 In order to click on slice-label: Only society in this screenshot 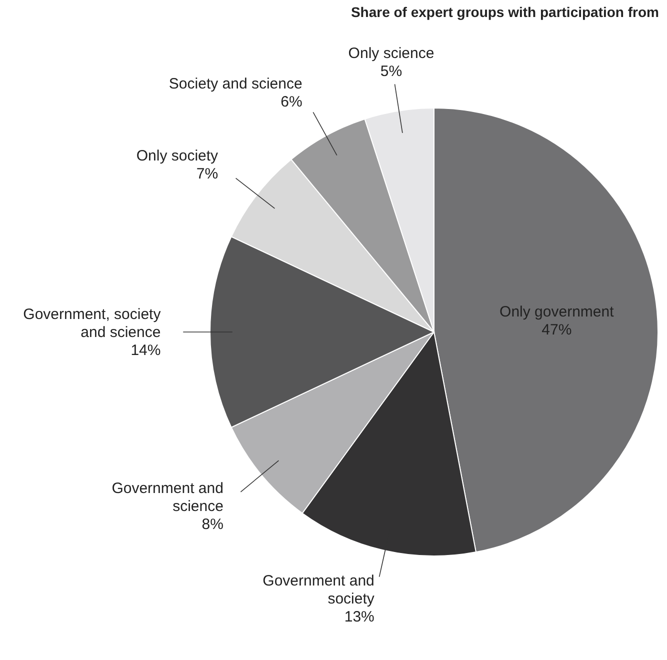, I will do `click(177, 156)`.